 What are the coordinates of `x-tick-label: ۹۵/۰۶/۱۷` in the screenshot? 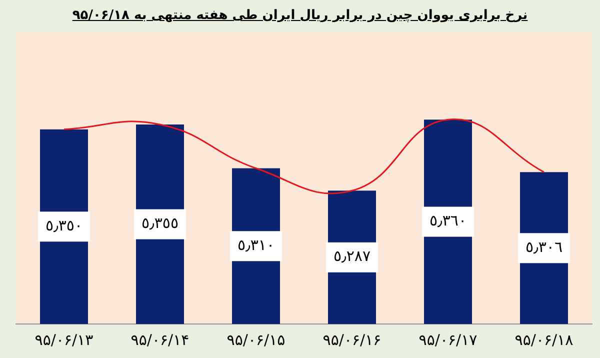 It's located at (448, 339).